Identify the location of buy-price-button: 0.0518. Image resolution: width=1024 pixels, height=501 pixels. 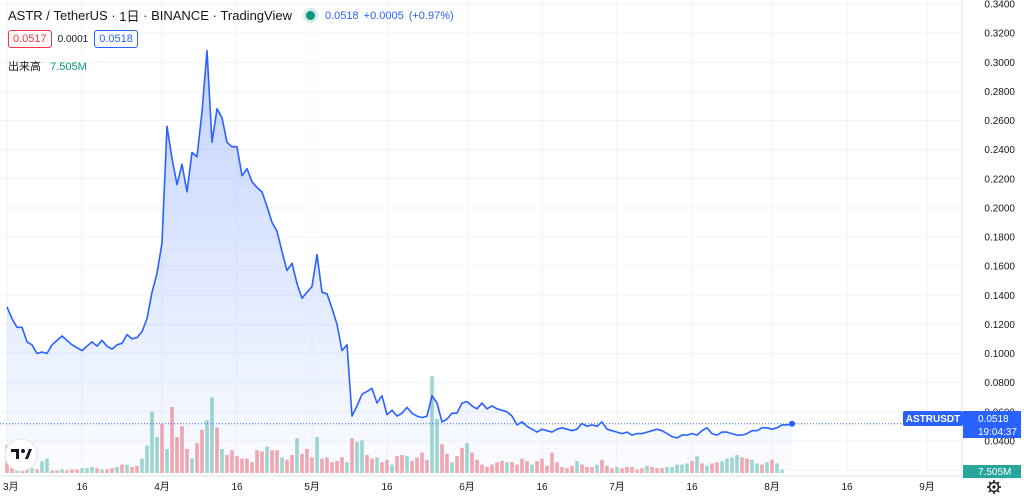
(116, 39).